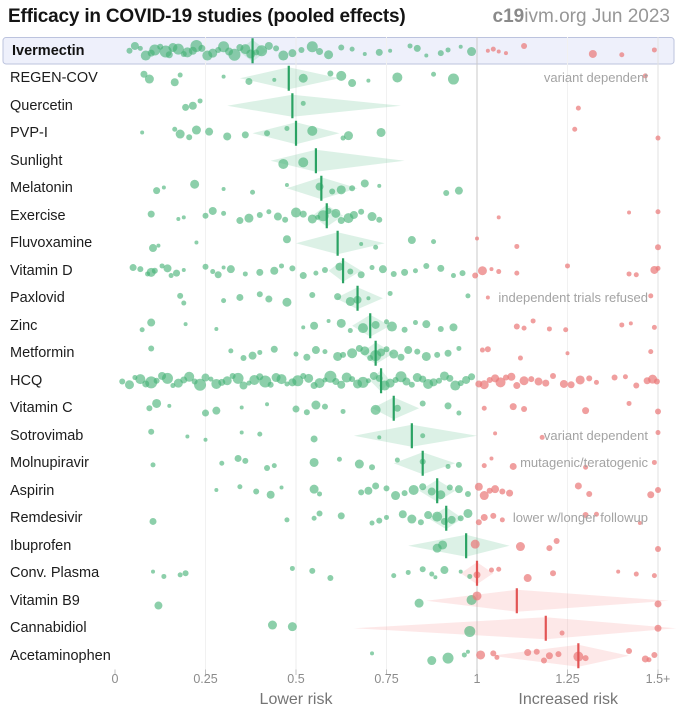 The image size is (678, 720). Describe the element at coordinates (580, 518) in the screenshot. I see `row-note: lower w/longer followup` at that location.